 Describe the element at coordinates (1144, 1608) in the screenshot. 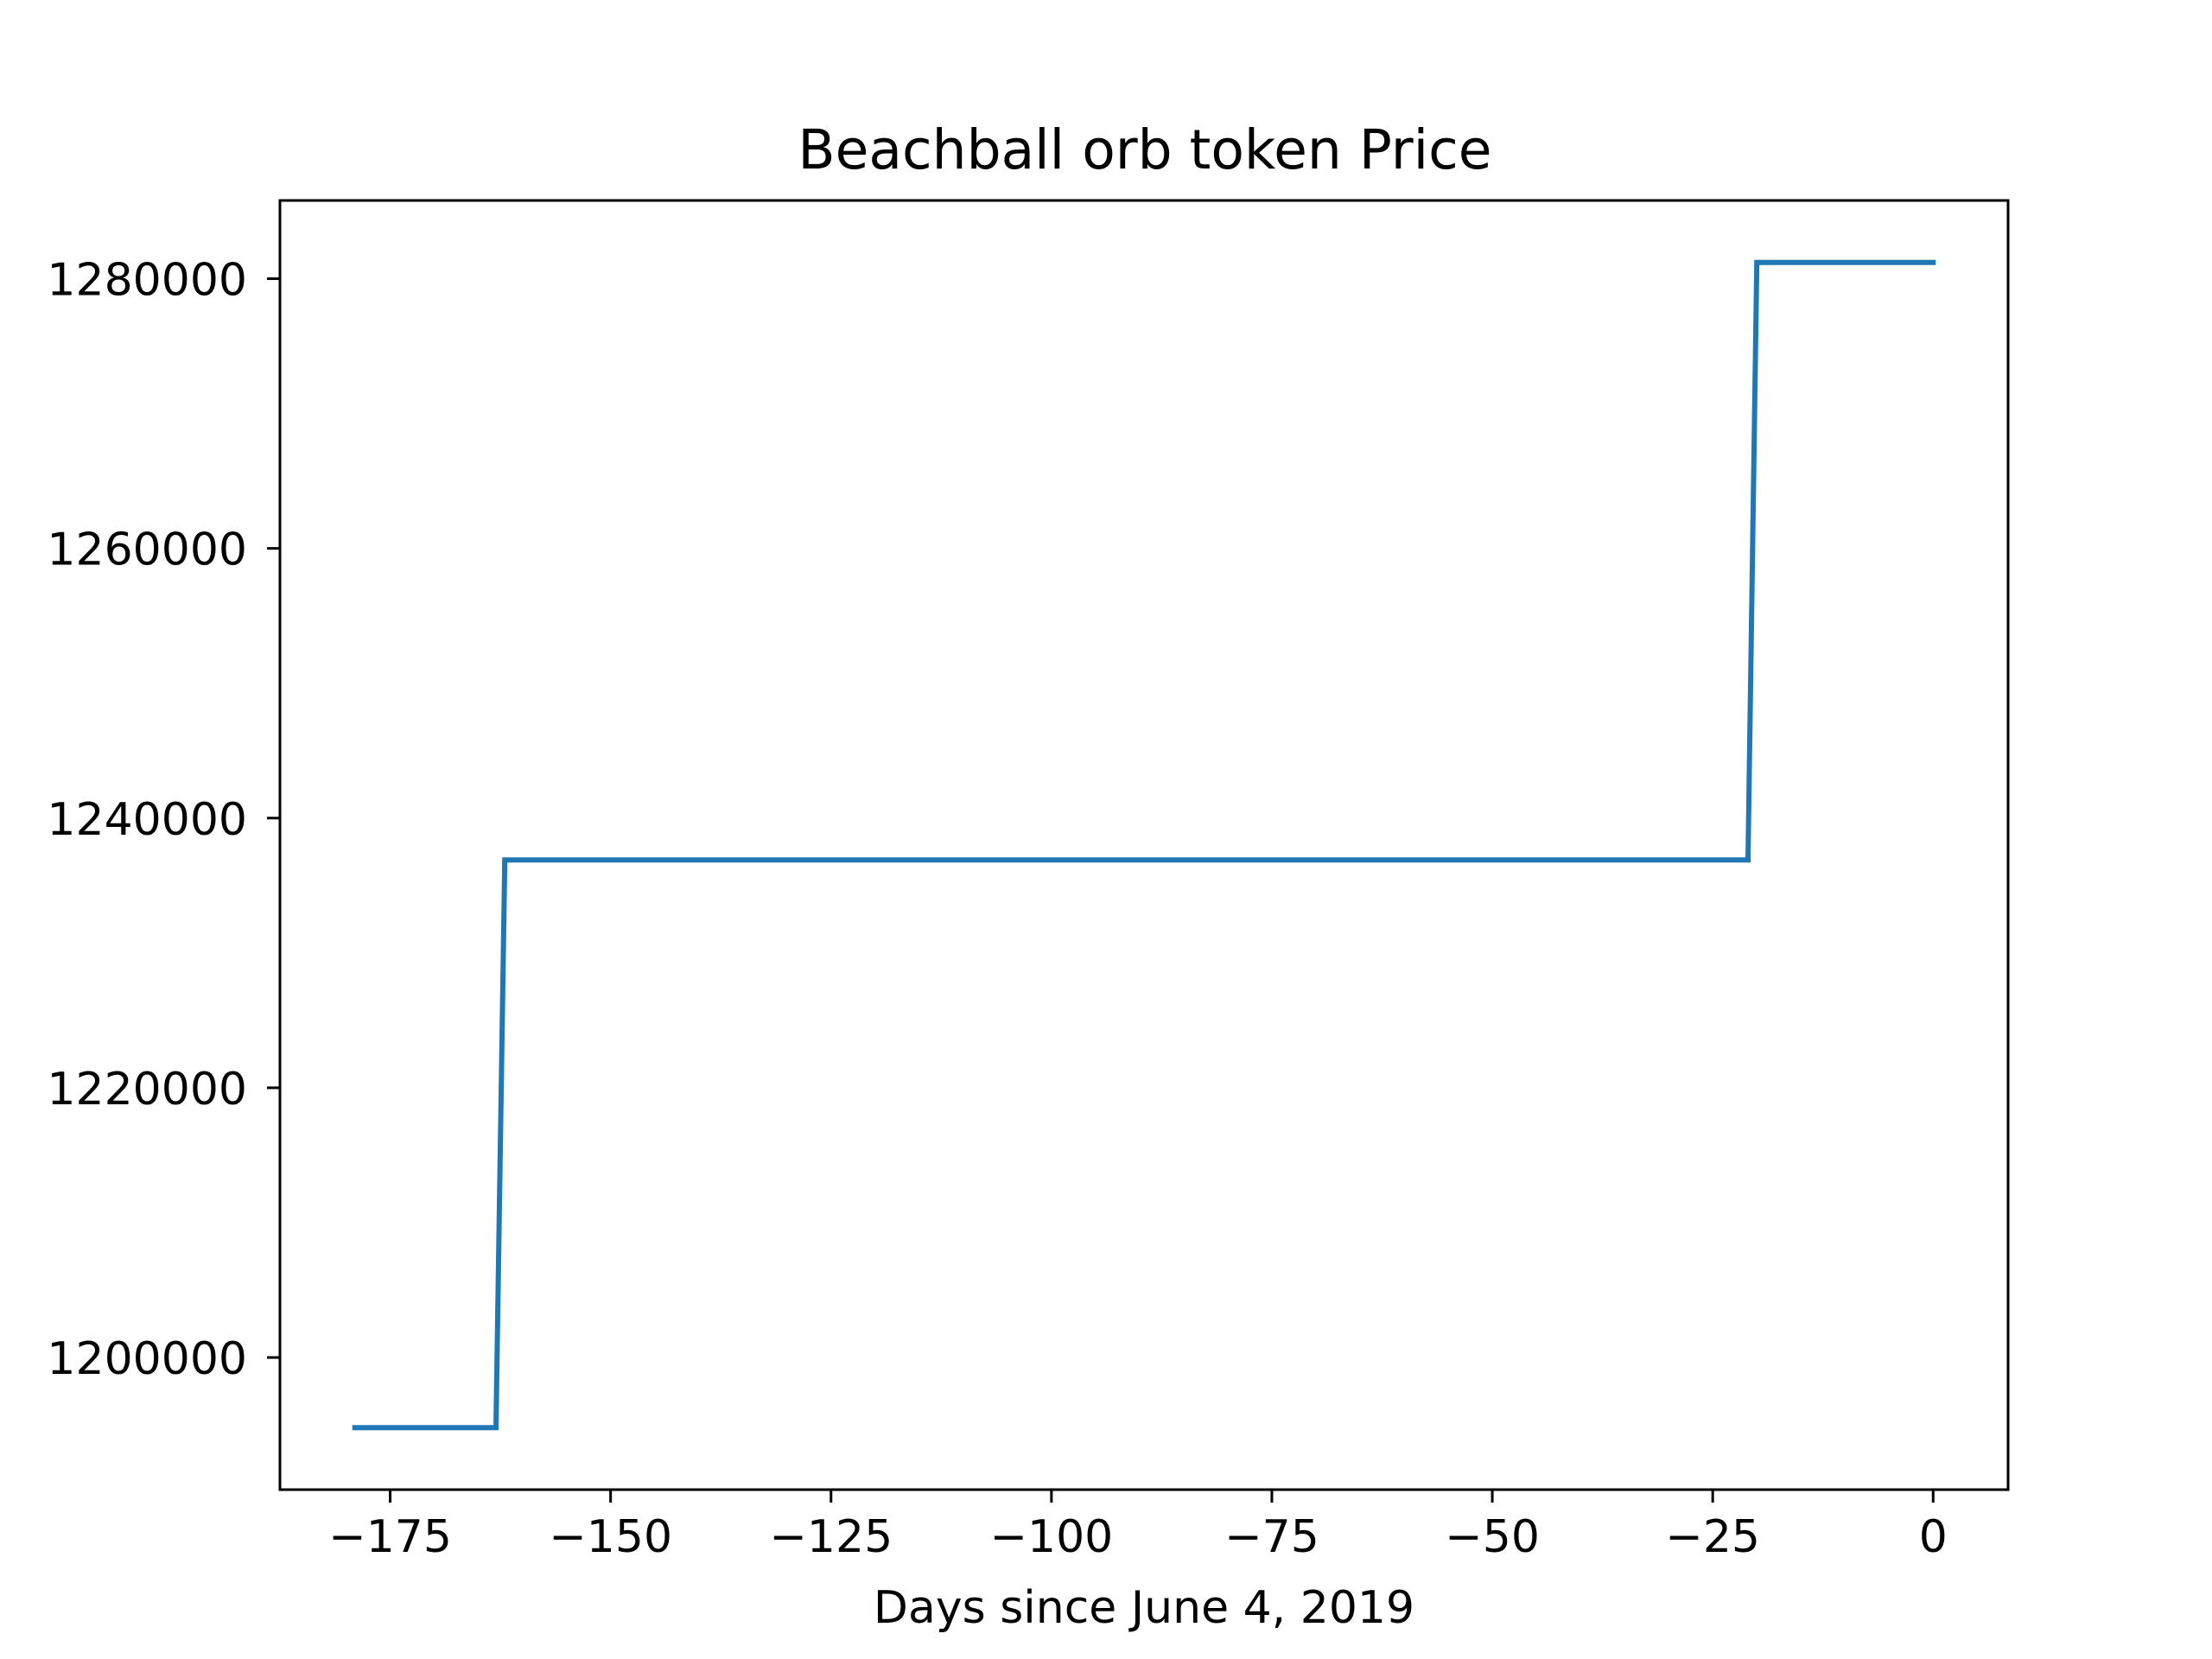

I see `x-axis-title: Days since June 4, 2019` at that location.